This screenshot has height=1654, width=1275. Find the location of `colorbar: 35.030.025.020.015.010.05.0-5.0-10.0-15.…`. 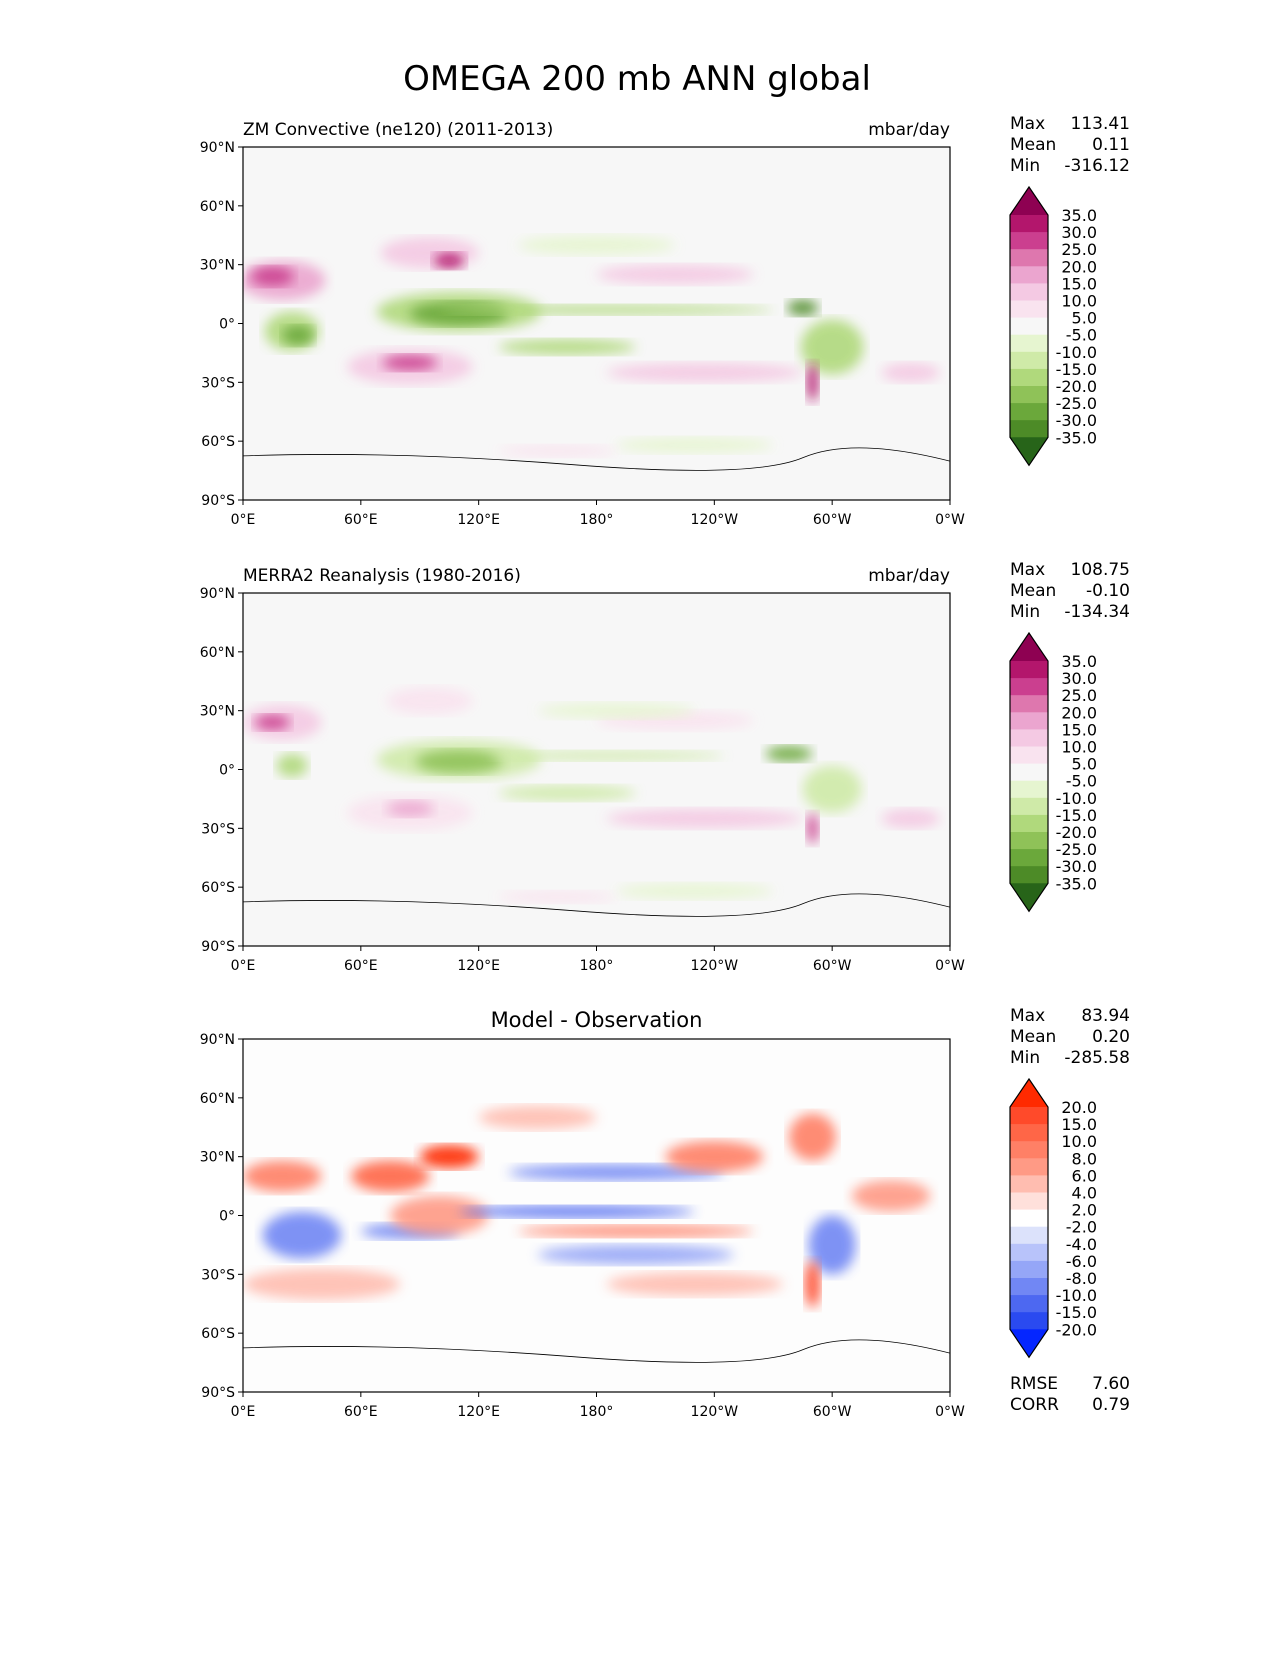

colorbar: 35.030.025.020.015.010.05.0-5.0-10.0-15.… is located at coordinates (1053, 772).